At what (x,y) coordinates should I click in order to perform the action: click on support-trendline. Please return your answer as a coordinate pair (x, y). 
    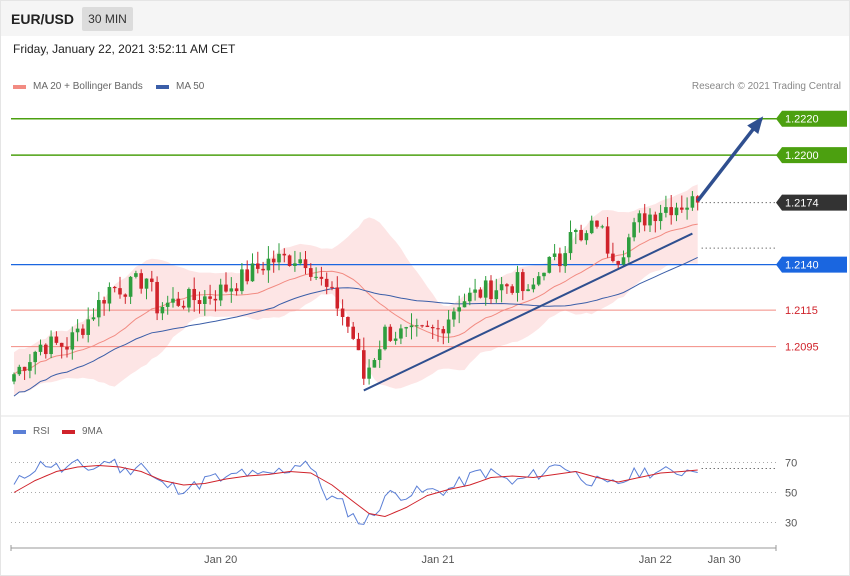
    Looking at the image, I should click on (528, 312).